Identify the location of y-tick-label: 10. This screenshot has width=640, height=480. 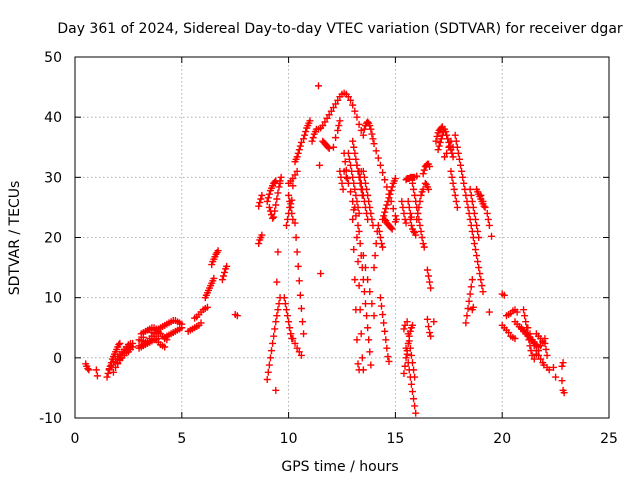
(53, 299).